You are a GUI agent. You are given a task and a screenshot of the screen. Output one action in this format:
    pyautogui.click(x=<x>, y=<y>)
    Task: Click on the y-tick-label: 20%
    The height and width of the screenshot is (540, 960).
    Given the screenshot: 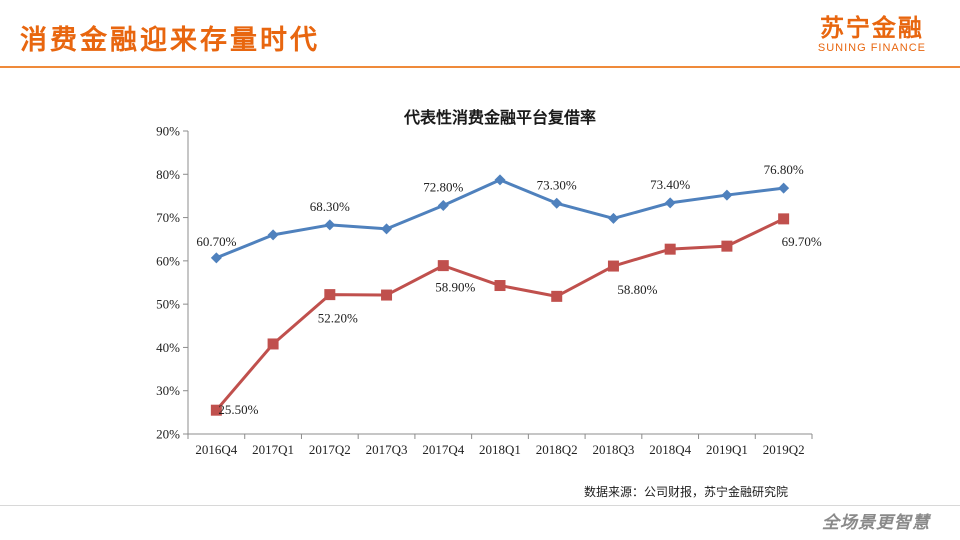 What is the action you would take?
    pyautogui.click(x=168, y=434)
    